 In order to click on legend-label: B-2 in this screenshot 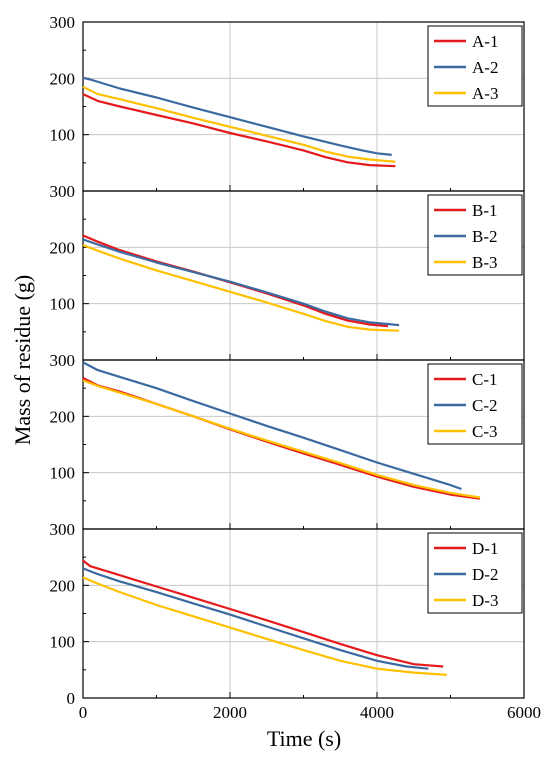, I will do `click(485, 236)`.